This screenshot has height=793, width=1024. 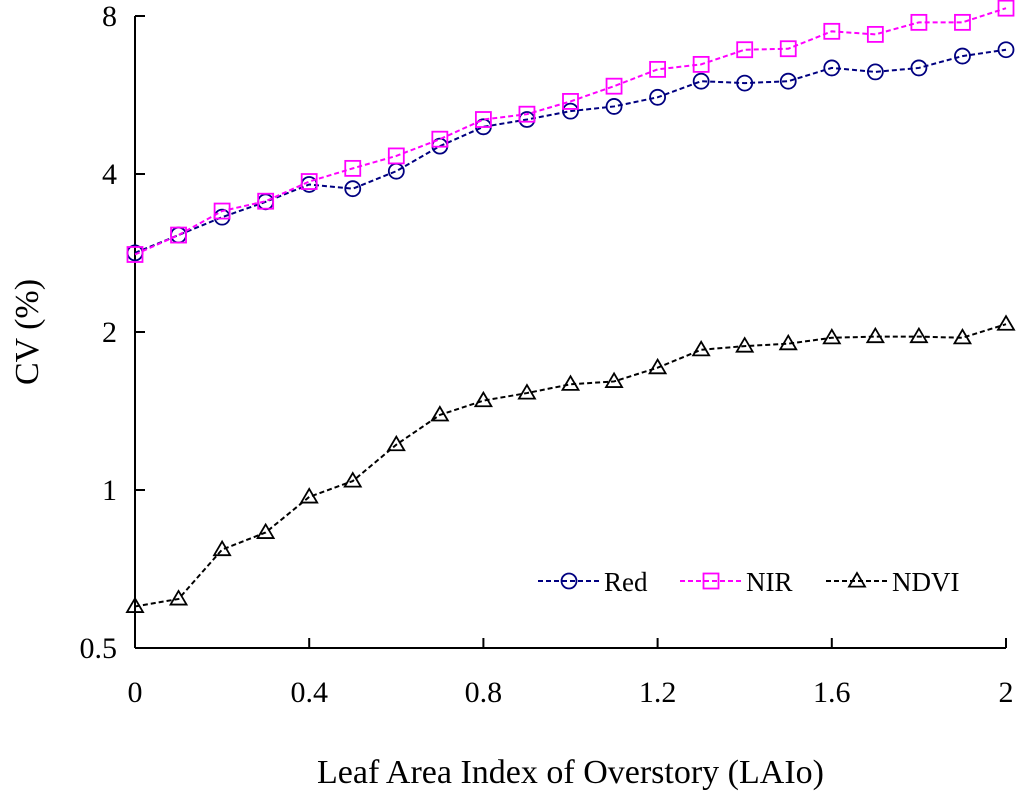 What do you see at coordinates (658, 692) in the screenshot?
I see `x-tick-label: 1.2` at bounding box center [658, 692].